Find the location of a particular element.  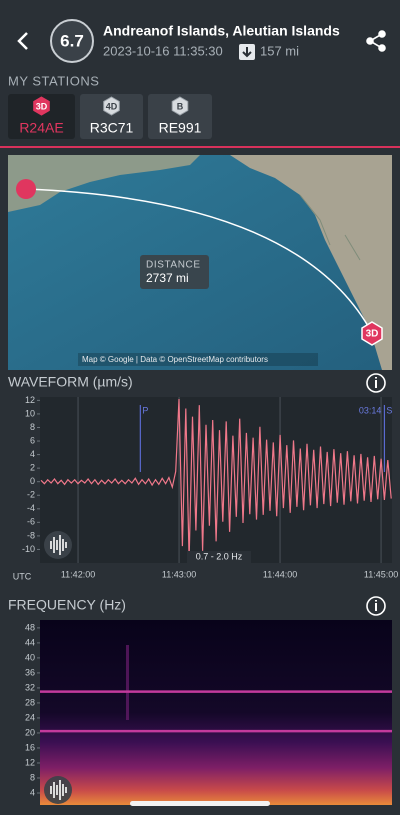

station-badge-label: 3D is located at coordinates (42, 106).